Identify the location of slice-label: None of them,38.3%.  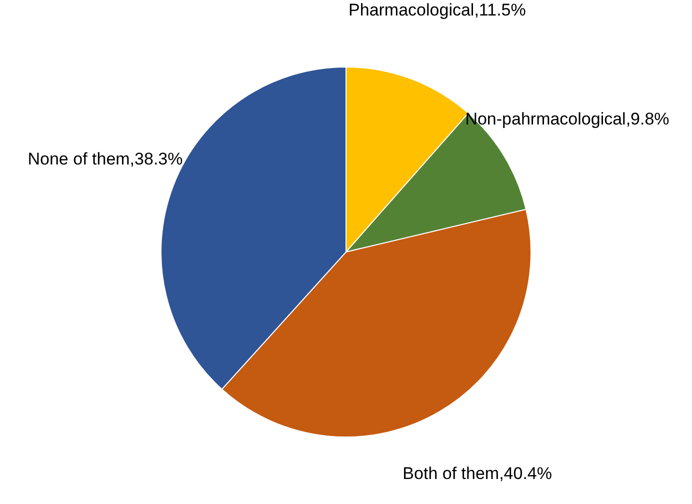
(105, 158).